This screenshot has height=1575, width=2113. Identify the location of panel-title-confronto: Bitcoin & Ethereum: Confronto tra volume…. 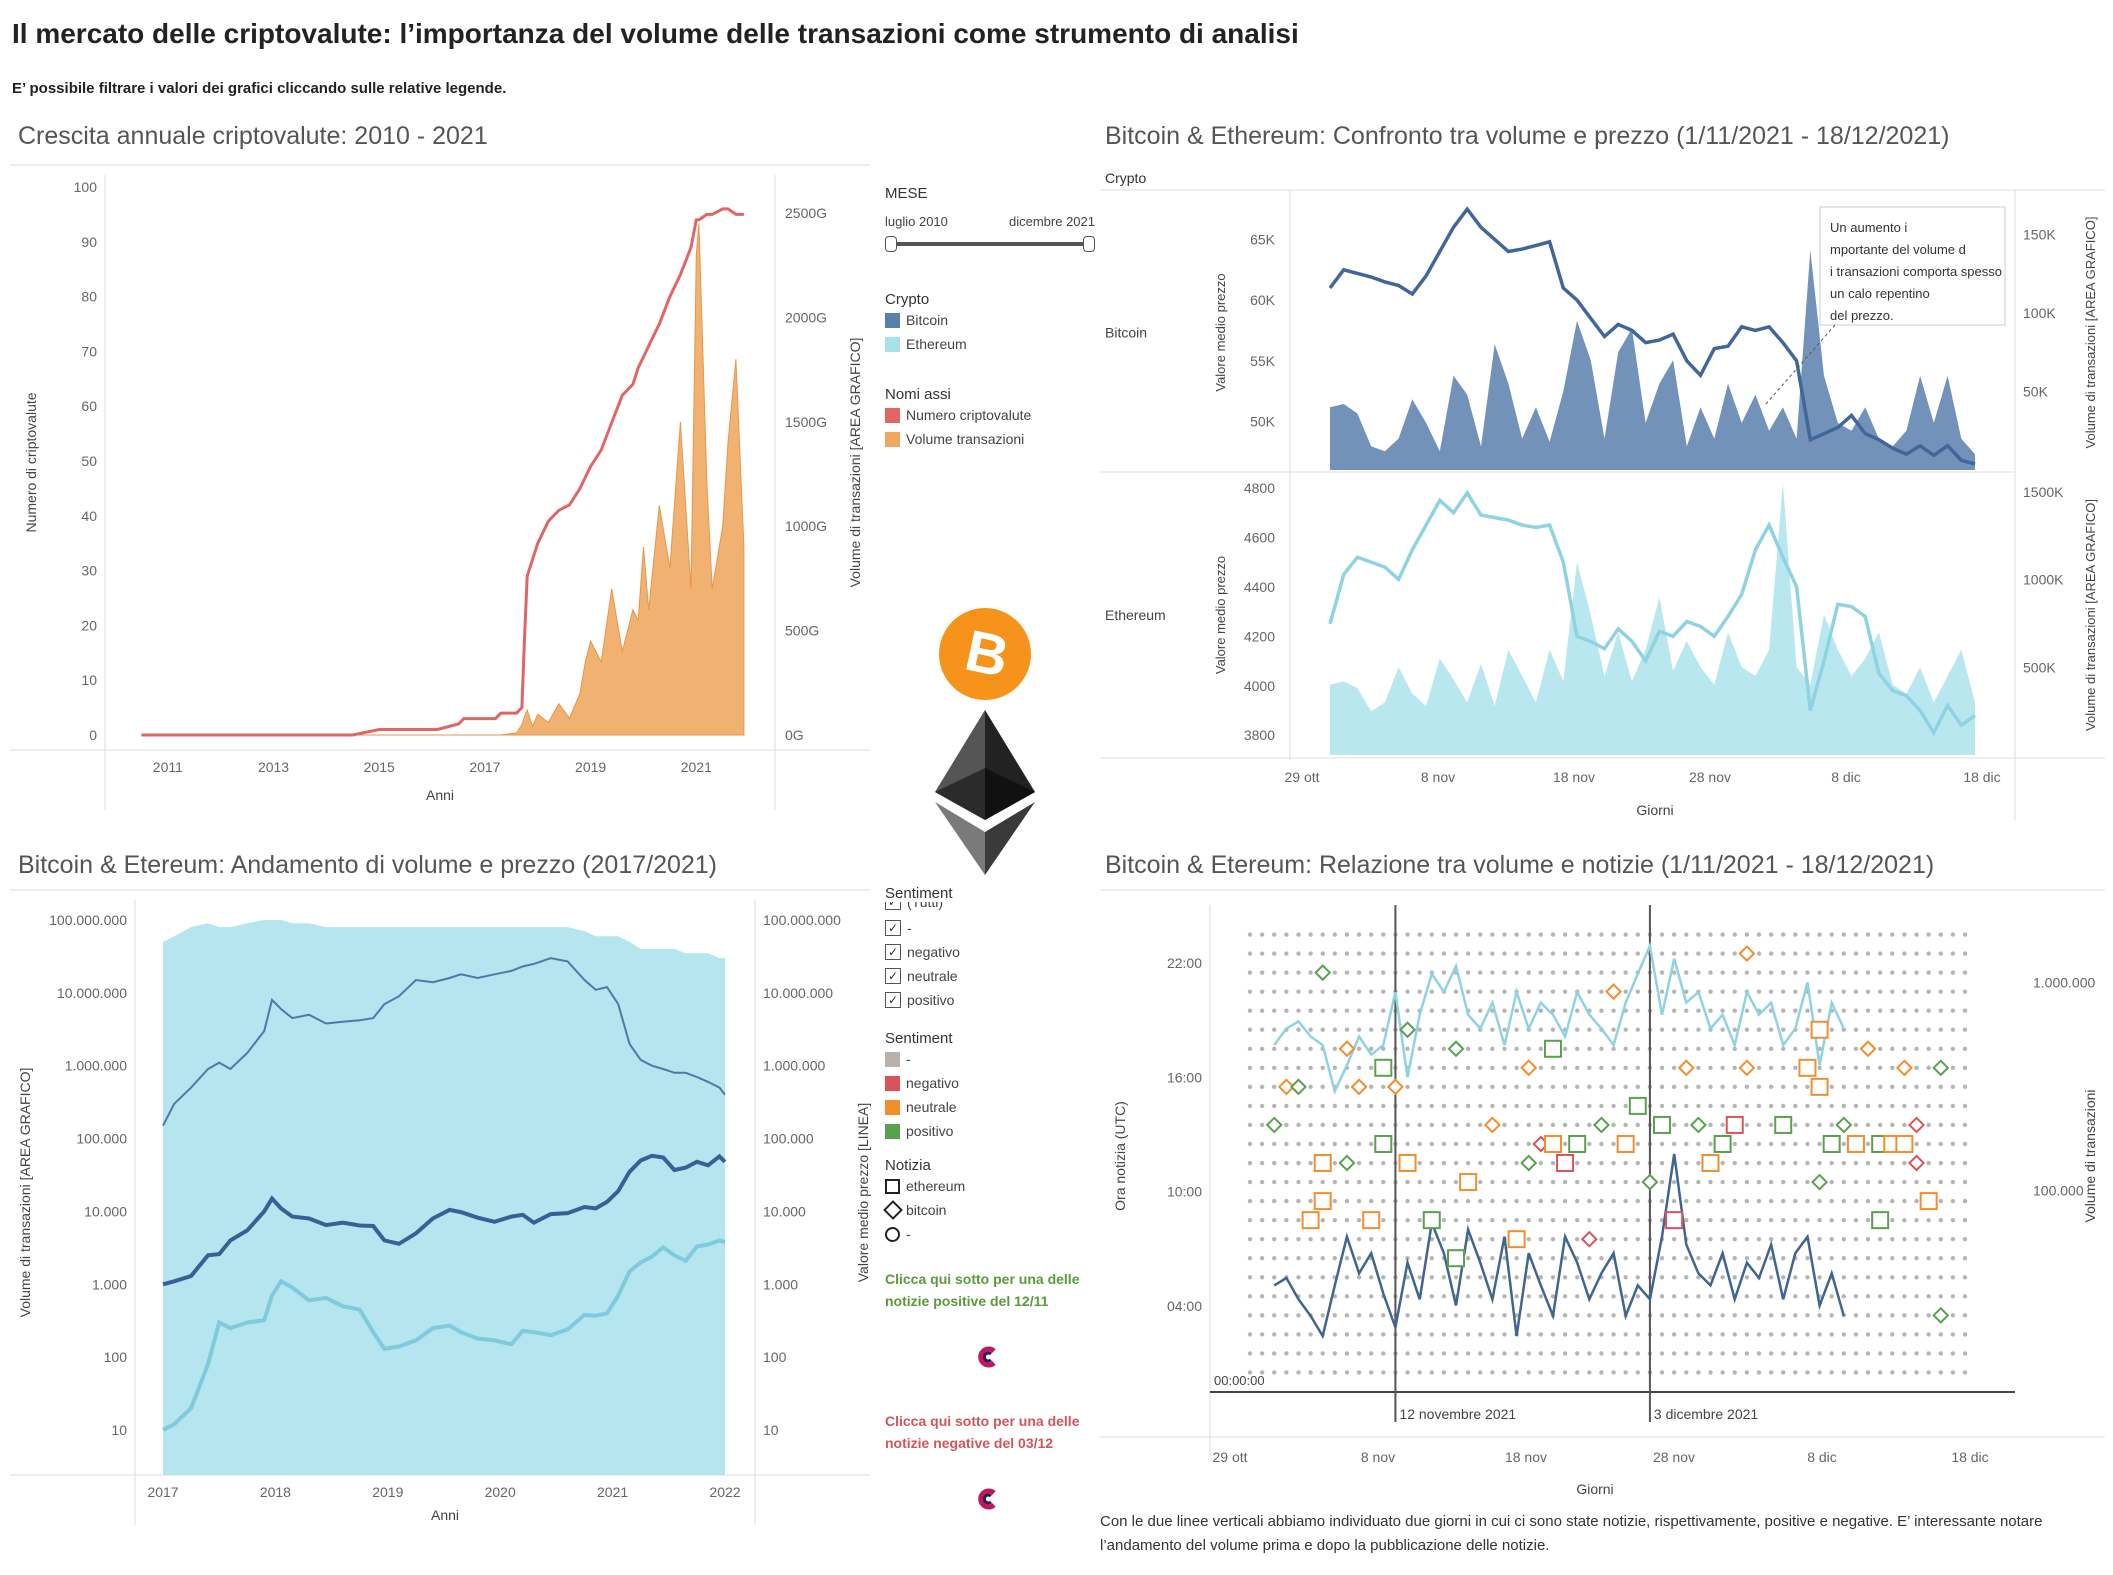
(1527, 136).